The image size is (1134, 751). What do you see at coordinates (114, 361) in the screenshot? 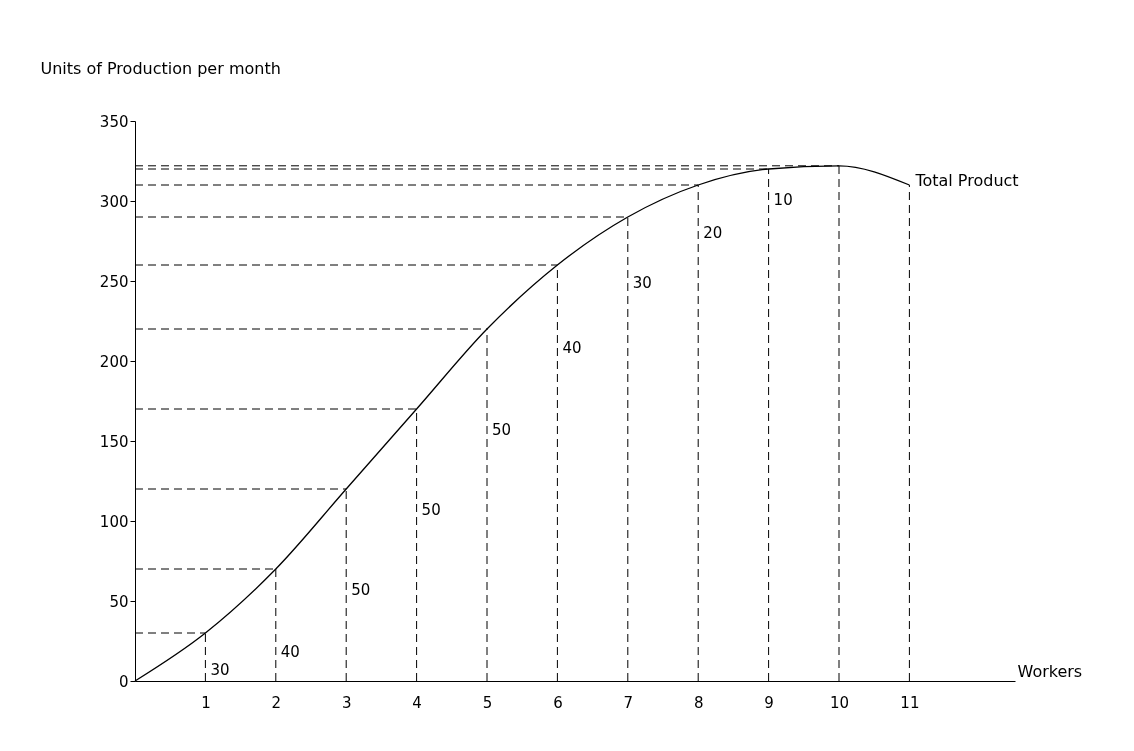
I see `y-tick-label: 200` at bounding box center [114, 361].